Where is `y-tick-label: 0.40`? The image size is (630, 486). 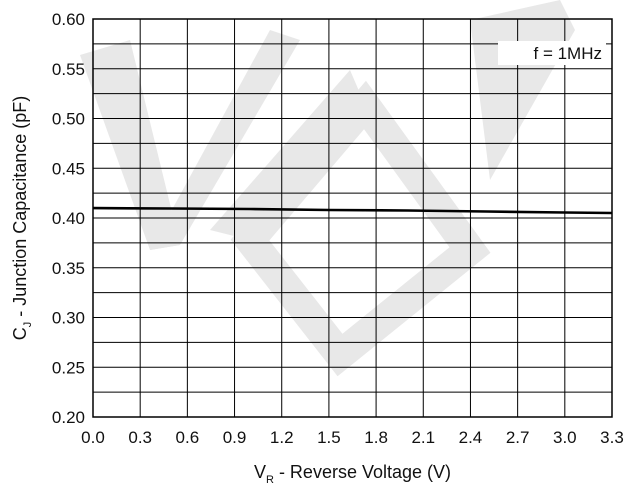
y-tick-label: 0.40 is located at coordinates (68, 218).